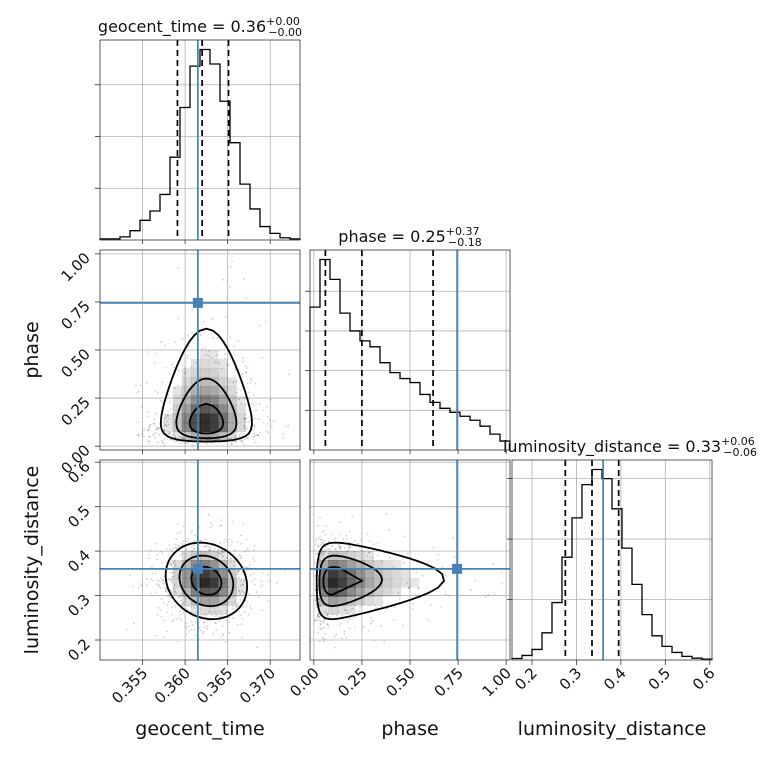 The height and width of the screenshot is (760, 760). I want to click on xtick-label-geocent_time-1: 0.360, so click(172, 685).